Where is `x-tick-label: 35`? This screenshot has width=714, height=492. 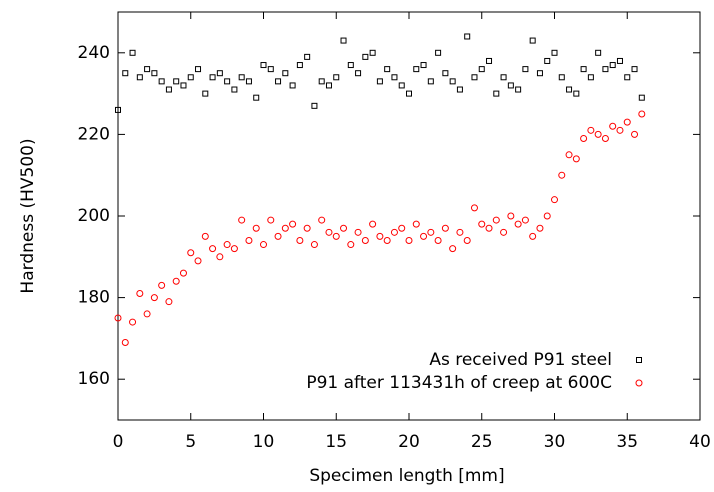 x-tick-label: 35 is located at coordinates (627, 442).